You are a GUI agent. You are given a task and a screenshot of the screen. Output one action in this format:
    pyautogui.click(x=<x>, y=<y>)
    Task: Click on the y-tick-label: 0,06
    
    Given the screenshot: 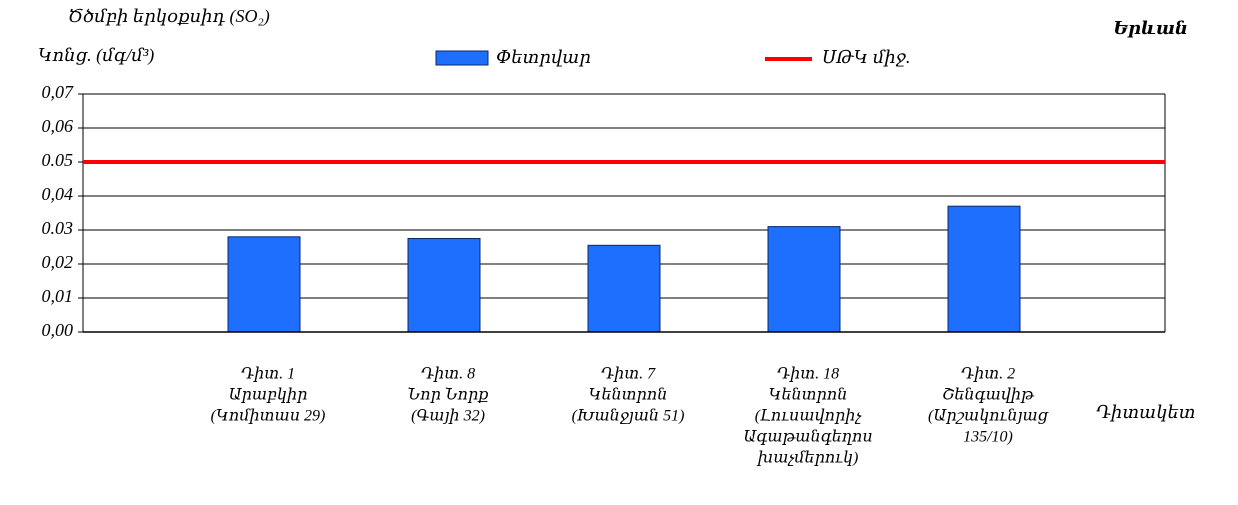 What is the action you would take?
    pyautogui.click(x=58, y=126)
    